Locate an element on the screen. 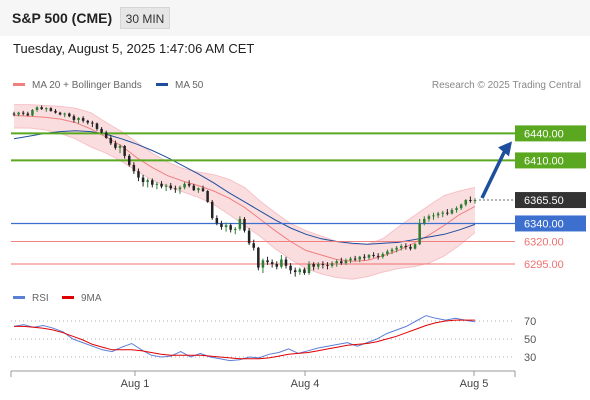 Image resolution: width=590 pixels, height=400 pixels. timeframe-button: 30 MIN is located at coordinates (145, 18).